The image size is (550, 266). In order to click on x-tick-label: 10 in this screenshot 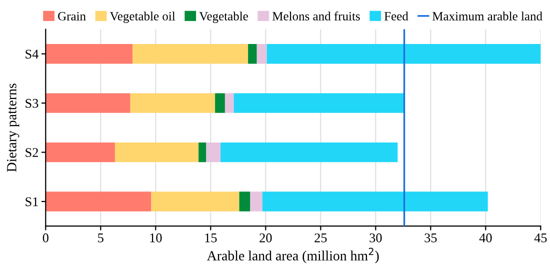, I will do `click(156, 237)`.